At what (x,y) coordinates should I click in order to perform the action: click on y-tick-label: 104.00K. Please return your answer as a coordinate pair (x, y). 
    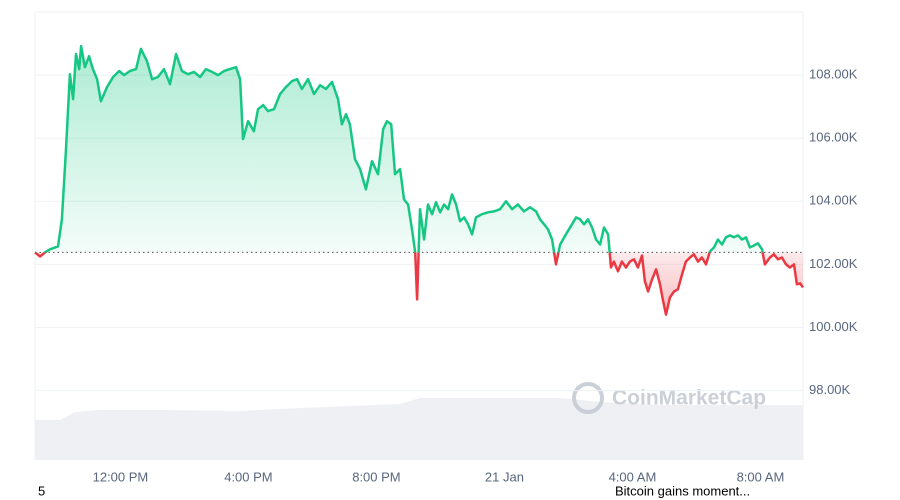
    Looking at the image, I should click on (833, 200).